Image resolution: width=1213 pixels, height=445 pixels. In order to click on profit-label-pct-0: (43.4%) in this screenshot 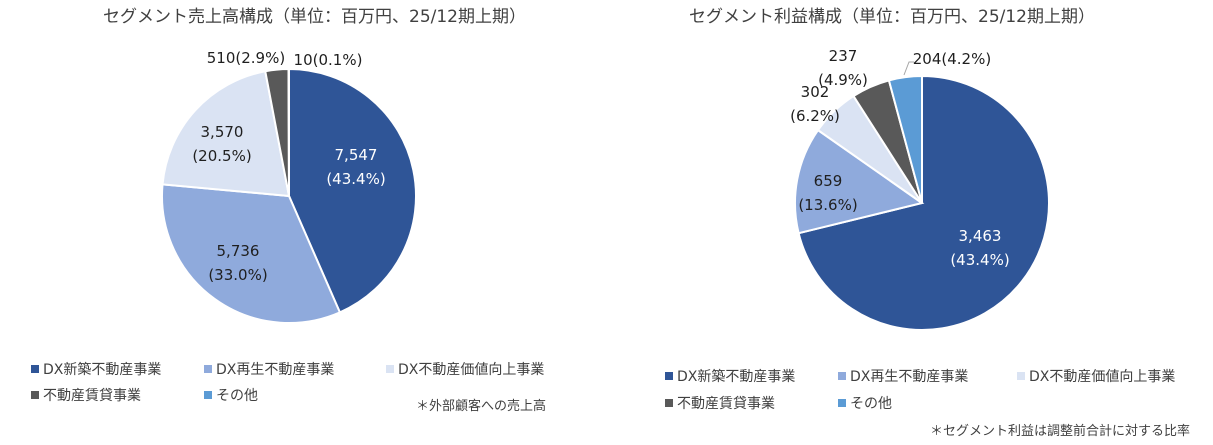, I will do `click(979, 260)`.